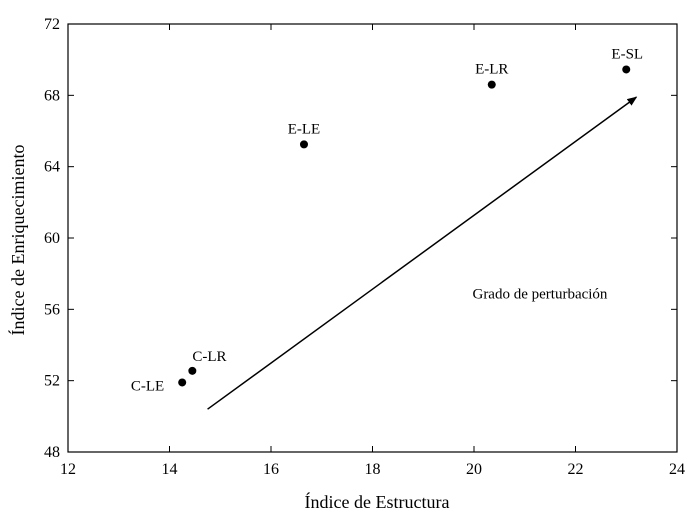  Describe the element at coordinates (147, 386) in the screenshot. I see `point-label: C-LE` at that location.